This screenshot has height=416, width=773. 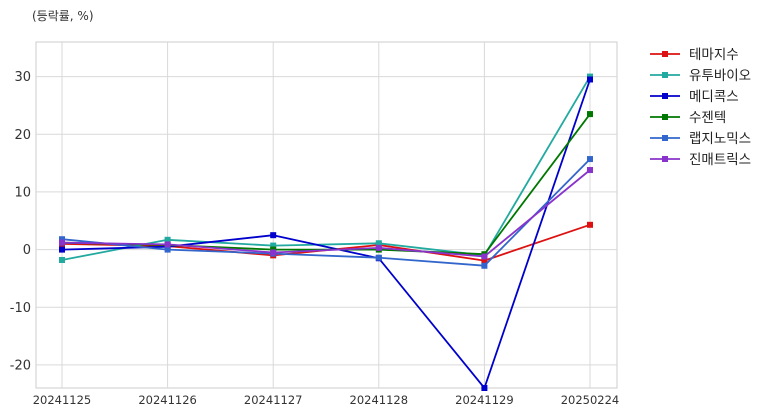 What do you see at coordinates (20, 365) in the screenshot?
I see `y-tick-label: -20` at bounding box center [20, 365].